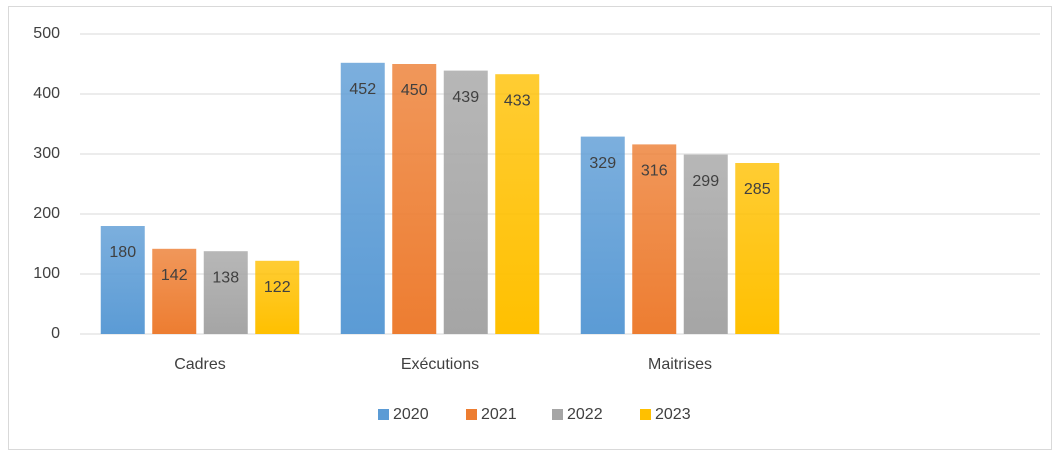 The width and height of the screenshot is (1060, 455). What do you see at coordinates (585, 414) in the screenshot?
I see `legend-label: 2022` at bounding box center [585, 414].